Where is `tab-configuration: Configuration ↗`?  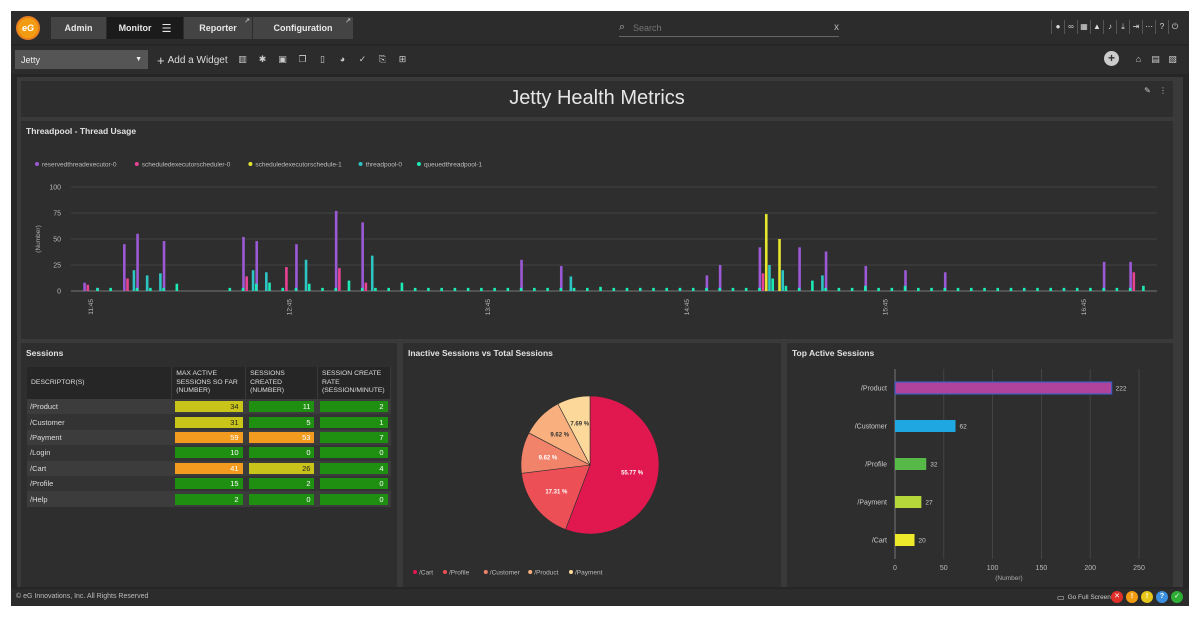 tab-configuration: Configuration ↗ is located at coordinates (303, 28).